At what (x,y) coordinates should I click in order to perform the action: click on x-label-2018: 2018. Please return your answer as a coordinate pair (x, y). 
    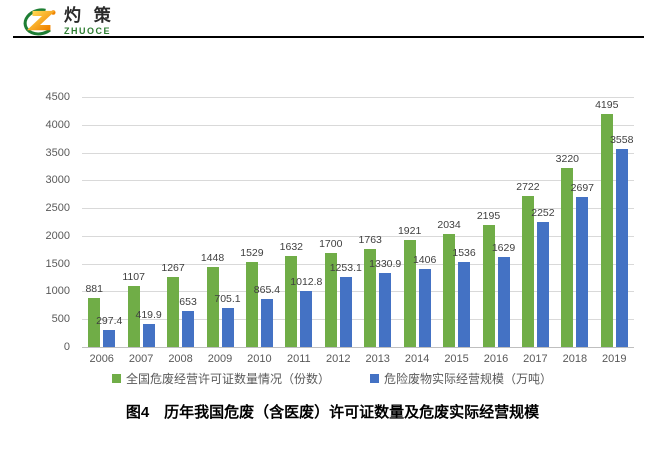
    Looking at the image, I should click on (575, 359).